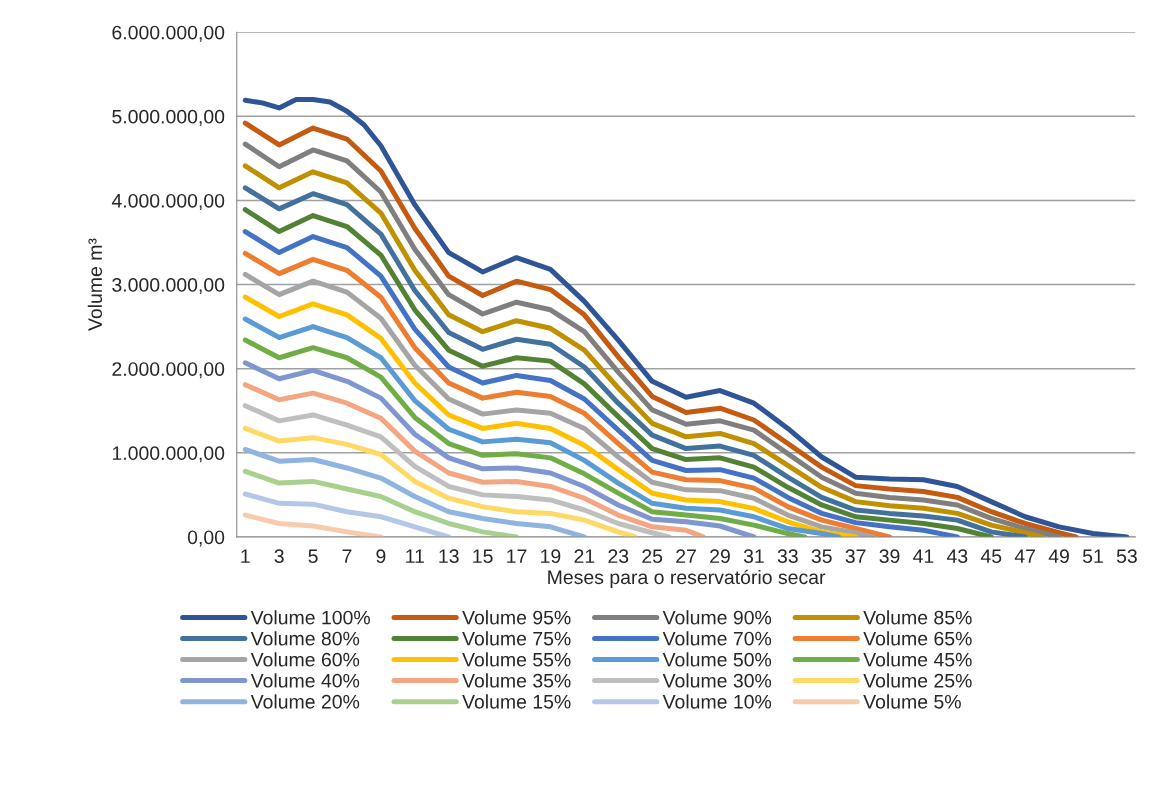 The width and height of the screenshot is (1155, 785). Describe the element at coordinates (168, 117) in the screenshot. I see `y-tick-label: 5.000.000,00` at that location.